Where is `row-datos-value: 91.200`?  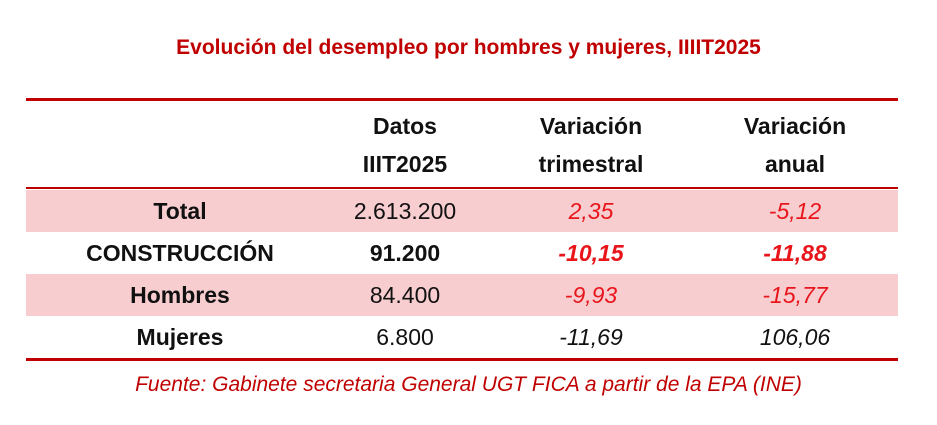 row-datos-value: 91.200 is located at coordinates (405, 253).